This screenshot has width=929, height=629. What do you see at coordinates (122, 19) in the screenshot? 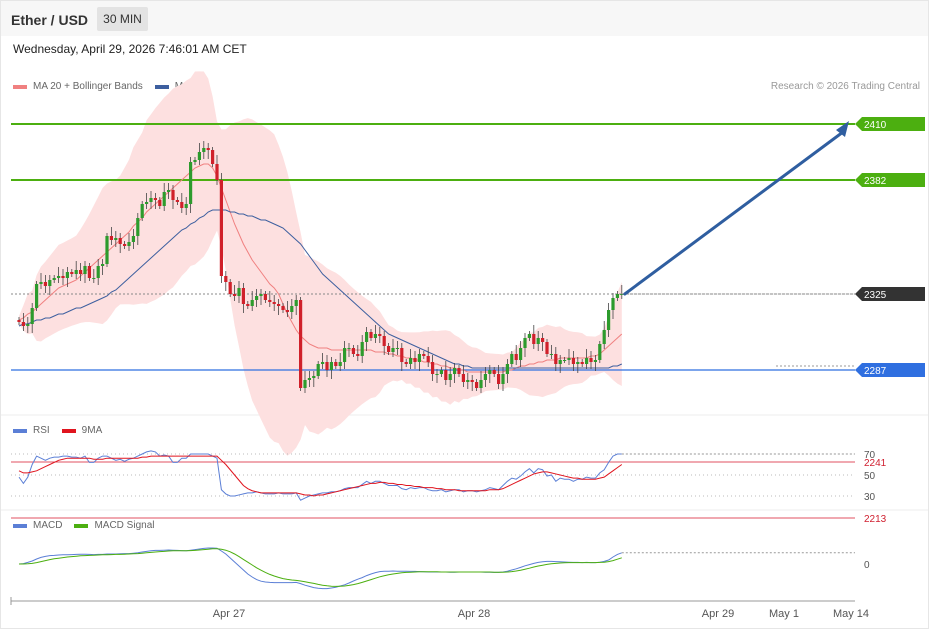
I see `timeframe-button: 30 MIN` at bounding box center [122, 19].